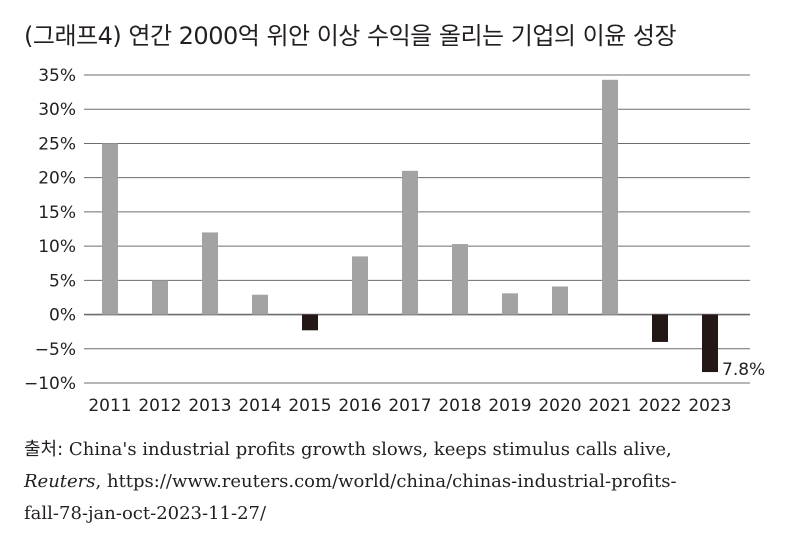 The width and height of the screenshot is (800, 554). What do you see at coordinates (55, 350) in the screenshot?
I see `y-tick-label: −5%` at bounding box center [55, 350].